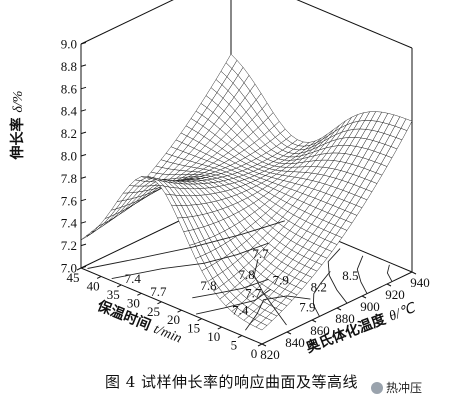 The image size is (463, 409). Describe the element at coordinates (113, 294) in the screenshot. I see `y-tick-label: 35` at that location.